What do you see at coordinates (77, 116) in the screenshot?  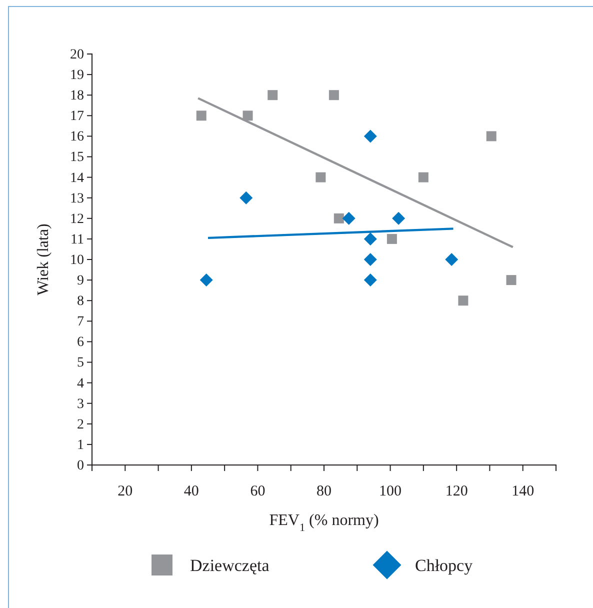 I see `y-tick-label: 17` at bounding box center [77, 116].